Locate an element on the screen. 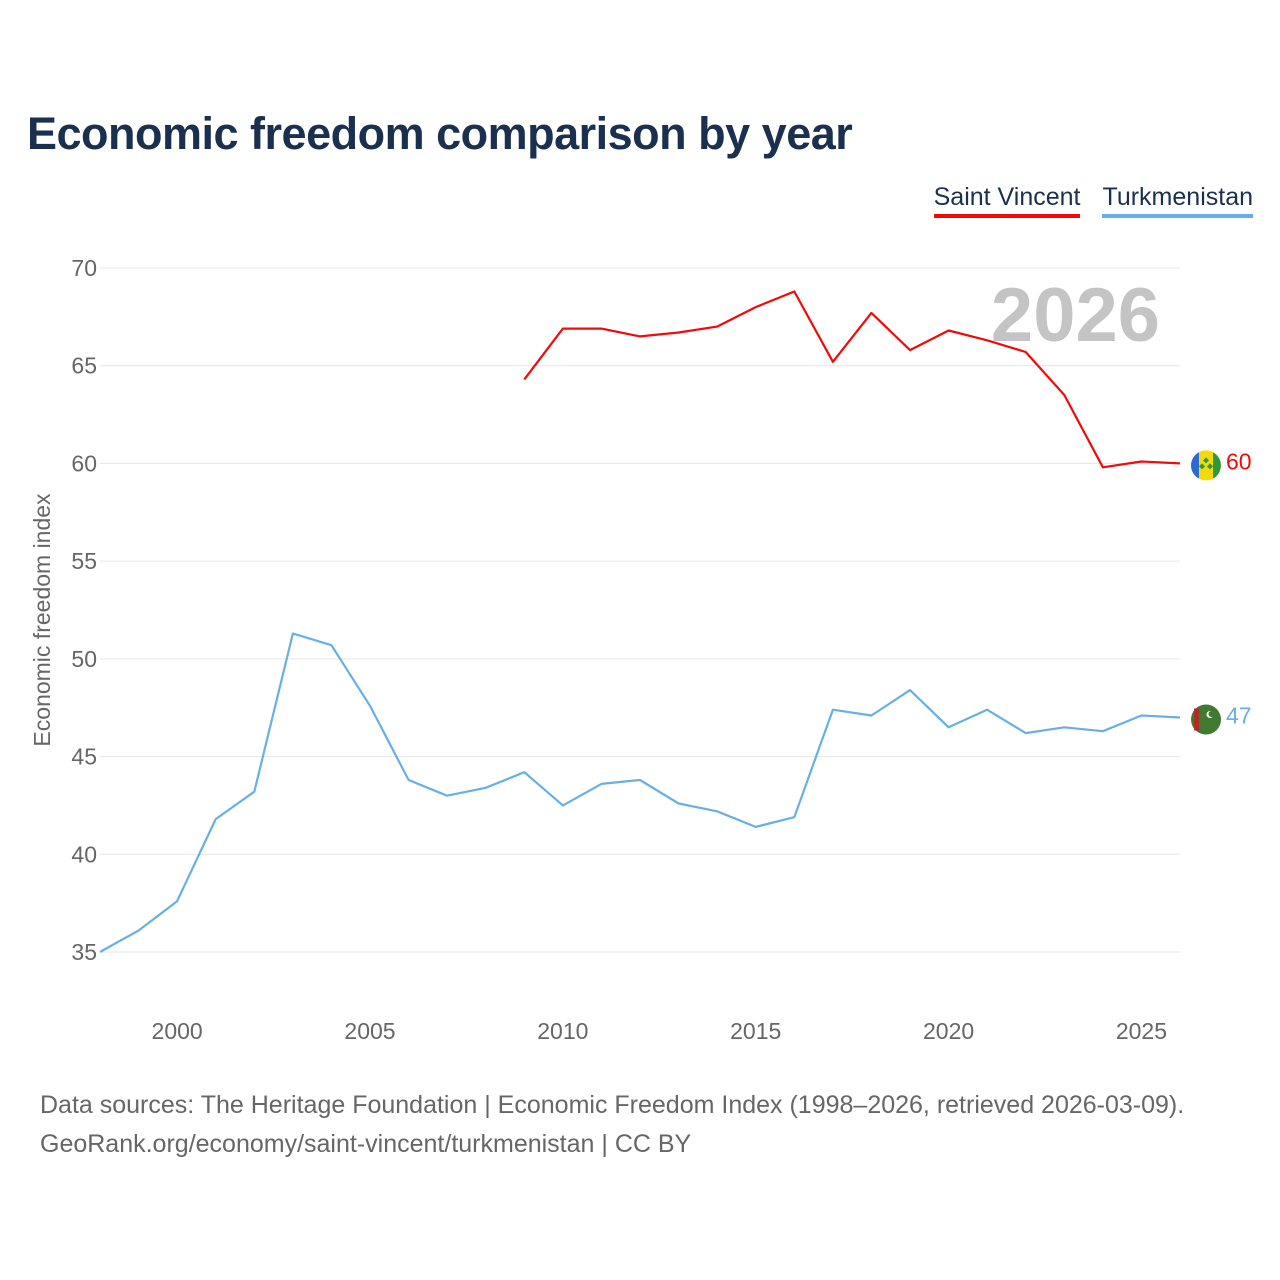  y-tick-label: 65 is located at coordinates (84, 366).